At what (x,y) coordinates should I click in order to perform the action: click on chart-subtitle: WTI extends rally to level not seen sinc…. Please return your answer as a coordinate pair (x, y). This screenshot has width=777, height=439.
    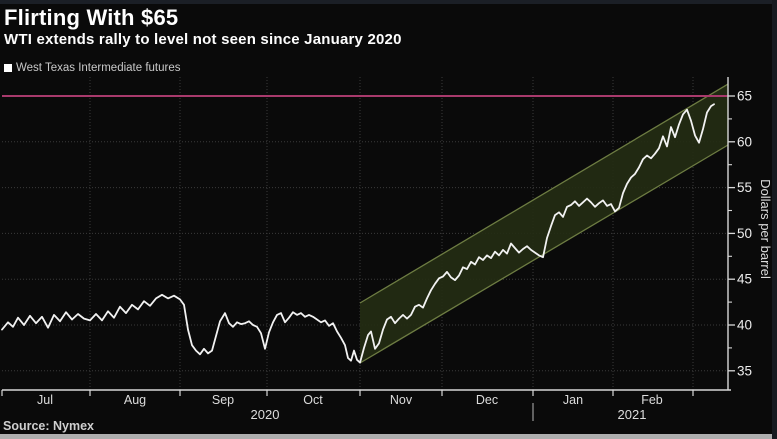
    Looking at the image, I should click on (203, 39).